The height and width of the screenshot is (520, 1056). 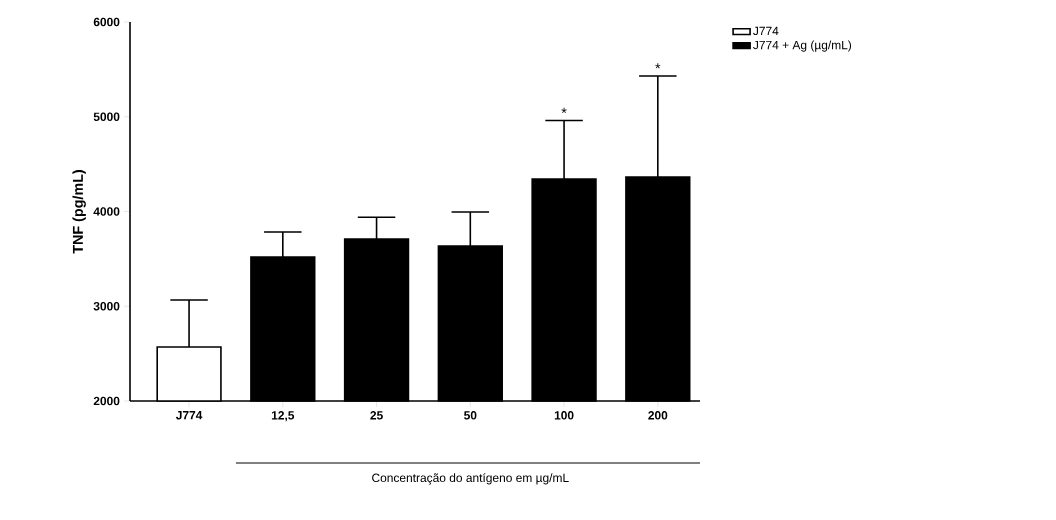 What do you see at coordinates (106, 22) in the screenshot?
I see `y-tick-label: 6000` at bounding box center [106, 22].